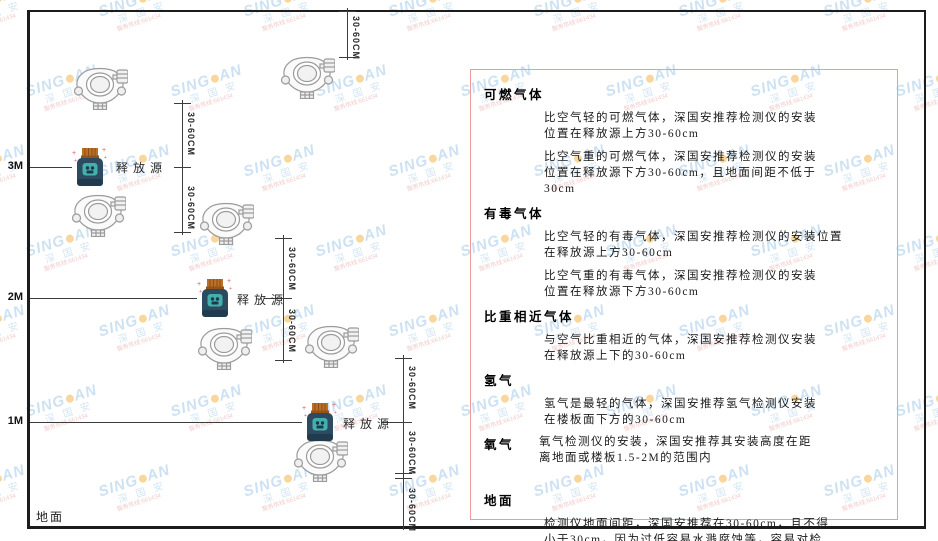 This screenshot has height=541, width=938. What do you see at coordinates (50, 517) in the screenshot?
I see `ground-label: 地面` at bounding box center [50, 517].